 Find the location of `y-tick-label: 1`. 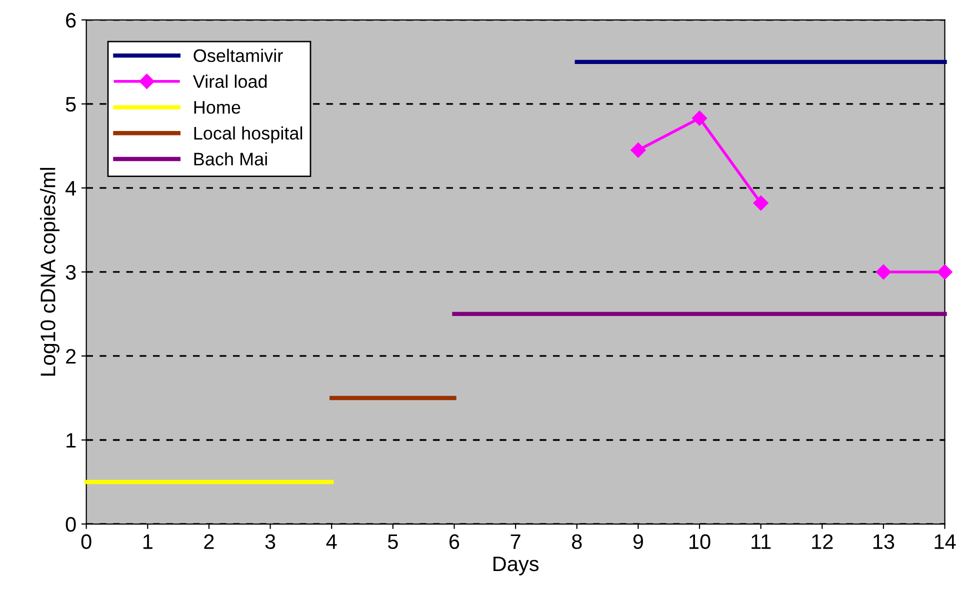

y-tick-label: 1 is located at coordinates (71, 440).